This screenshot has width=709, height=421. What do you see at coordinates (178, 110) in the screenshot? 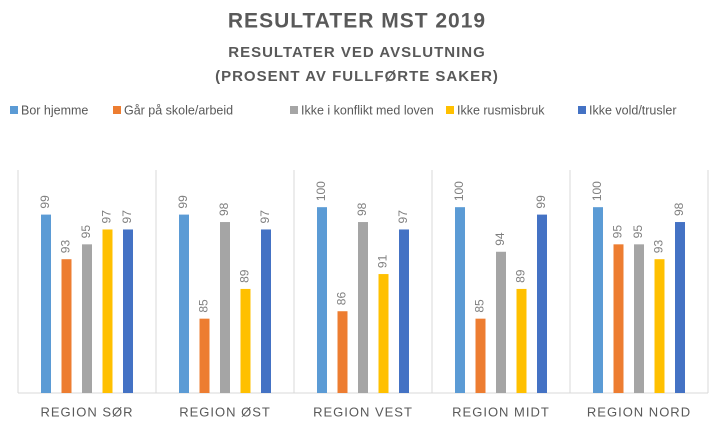
I see `legend-label: Går på skole/arbeid` at bounding box center [178, 110].